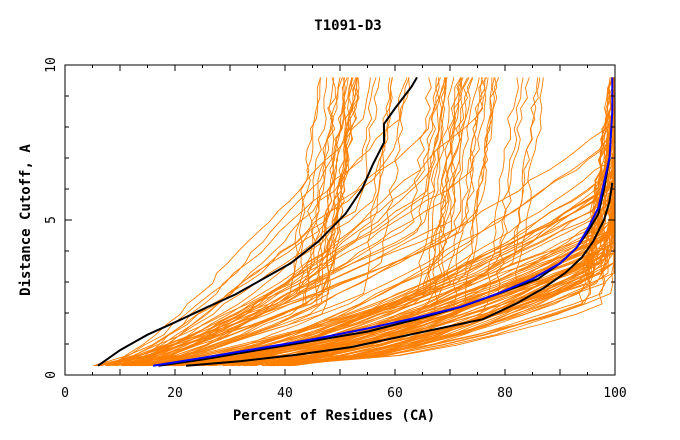  What do you see at coordinates (347, 26) in the screenshot?
I see `chart-title: T1091-D3` at bounding box center [347, 26].